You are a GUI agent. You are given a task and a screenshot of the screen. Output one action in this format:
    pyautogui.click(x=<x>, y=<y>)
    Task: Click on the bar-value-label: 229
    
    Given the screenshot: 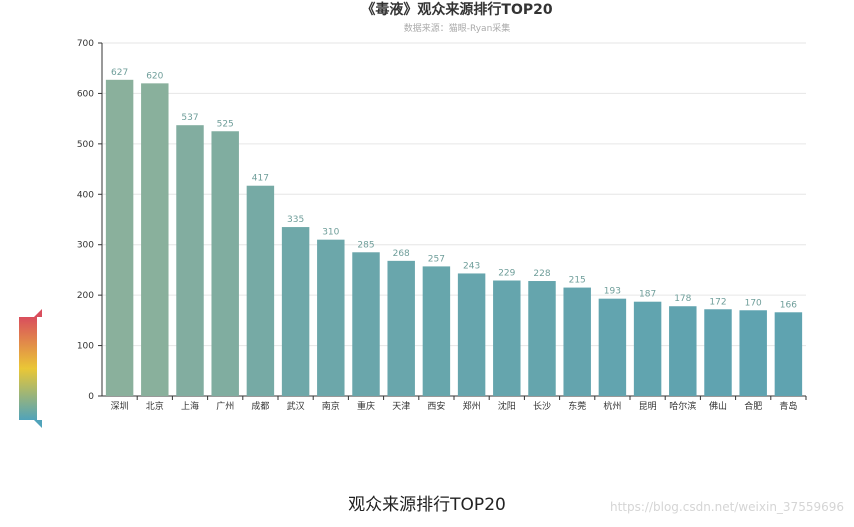 What is the action you would take?
    pyautogui.click(x=506, y=274)
    